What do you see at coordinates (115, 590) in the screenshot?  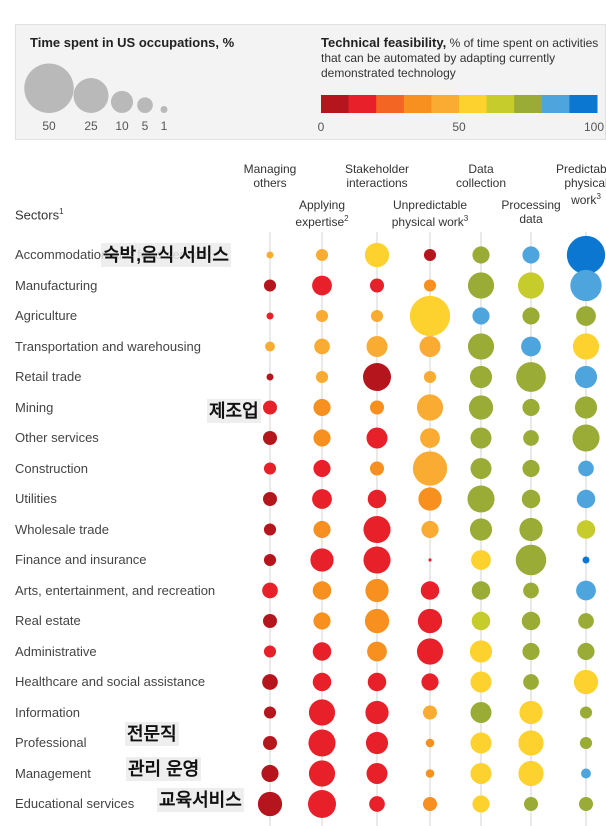 I see `sector-label: Arts, entertainment, and recreation` at bounding box center [115, 590].